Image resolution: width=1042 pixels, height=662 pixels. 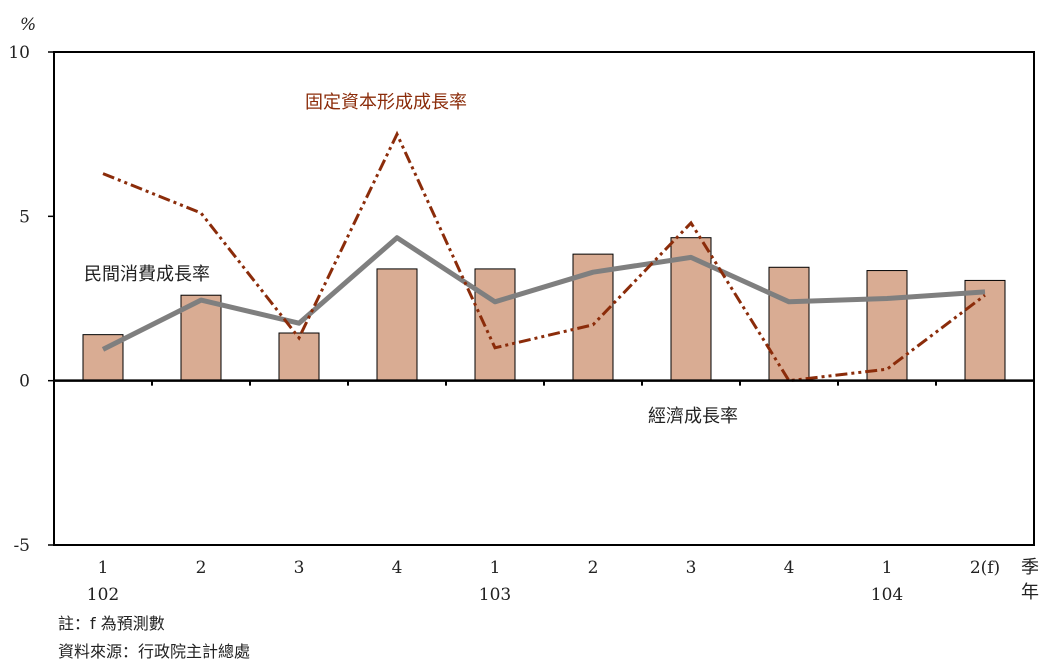 I want to click on y-tick-label: 0, so click(x=24, y=382).